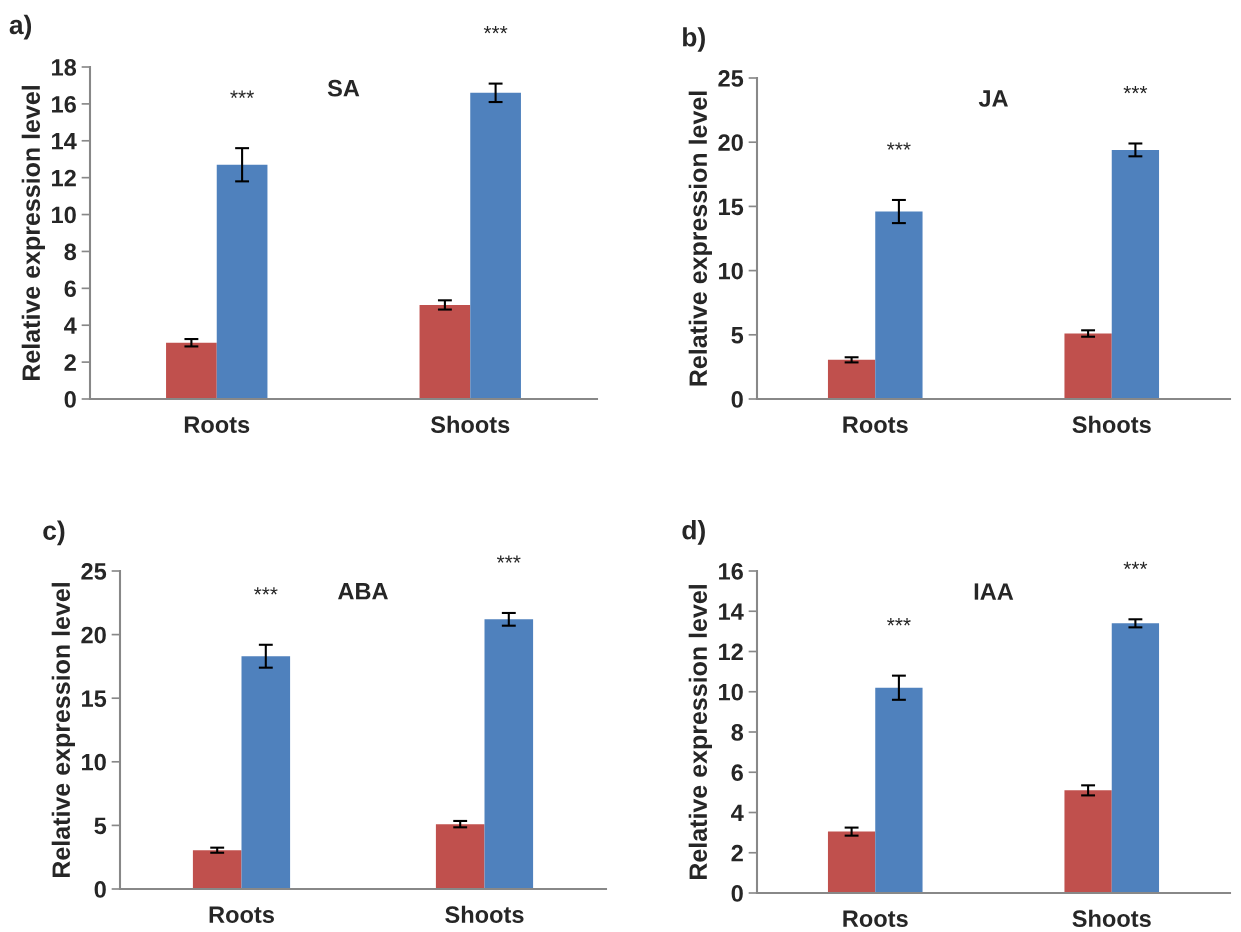  What do you see at coordinates (994, 591) in the screenshot?
I see `chart-title: IAA` at bounding box center [994, 591].